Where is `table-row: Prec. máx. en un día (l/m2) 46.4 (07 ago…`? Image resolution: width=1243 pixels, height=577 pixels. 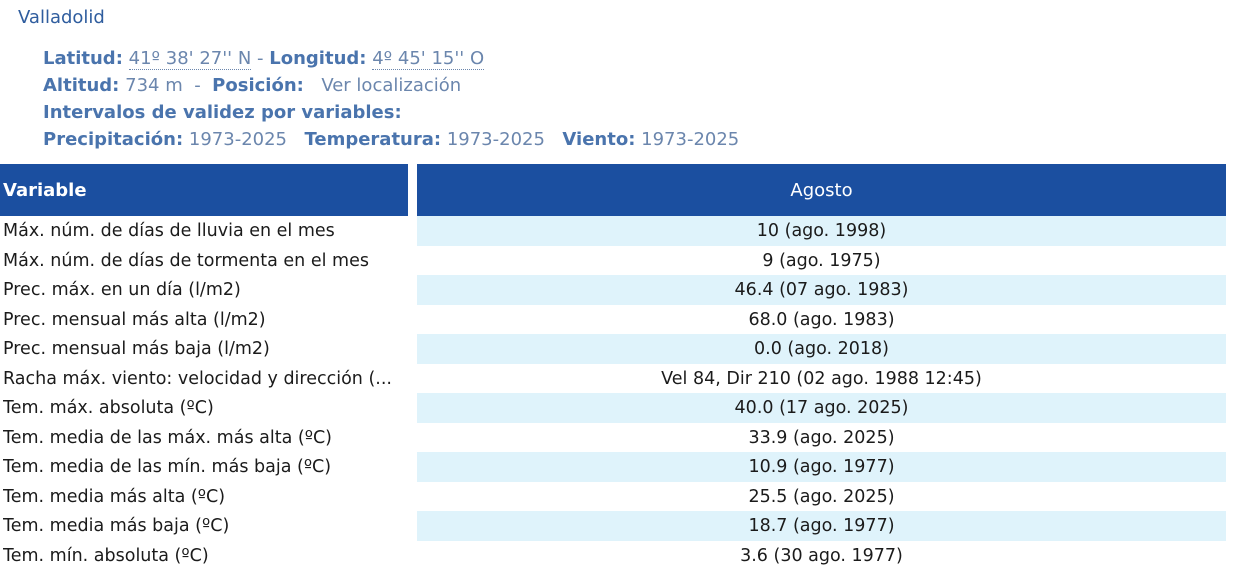
table-row: Prec. máx. en un día (l/m2) 46.4 (07 ago… is located at coordinates (613, 290).